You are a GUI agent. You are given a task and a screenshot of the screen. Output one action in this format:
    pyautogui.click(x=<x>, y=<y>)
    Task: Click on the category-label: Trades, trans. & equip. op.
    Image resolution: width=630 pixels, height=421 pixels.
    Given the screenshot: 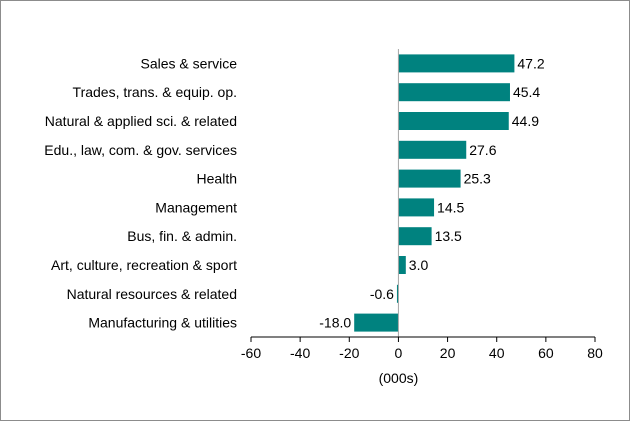 What is the action you would take?
    pyautogui.click(x=155, y=92)
    